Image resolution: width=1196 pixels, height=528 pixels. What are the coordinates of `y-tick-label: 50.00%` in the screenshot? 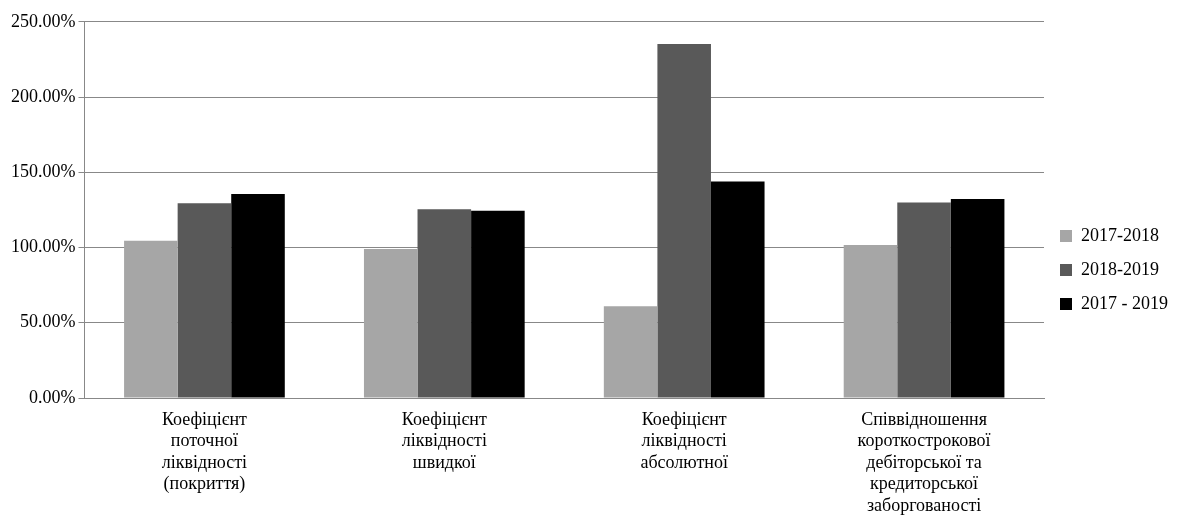 It's located at (47, 321).